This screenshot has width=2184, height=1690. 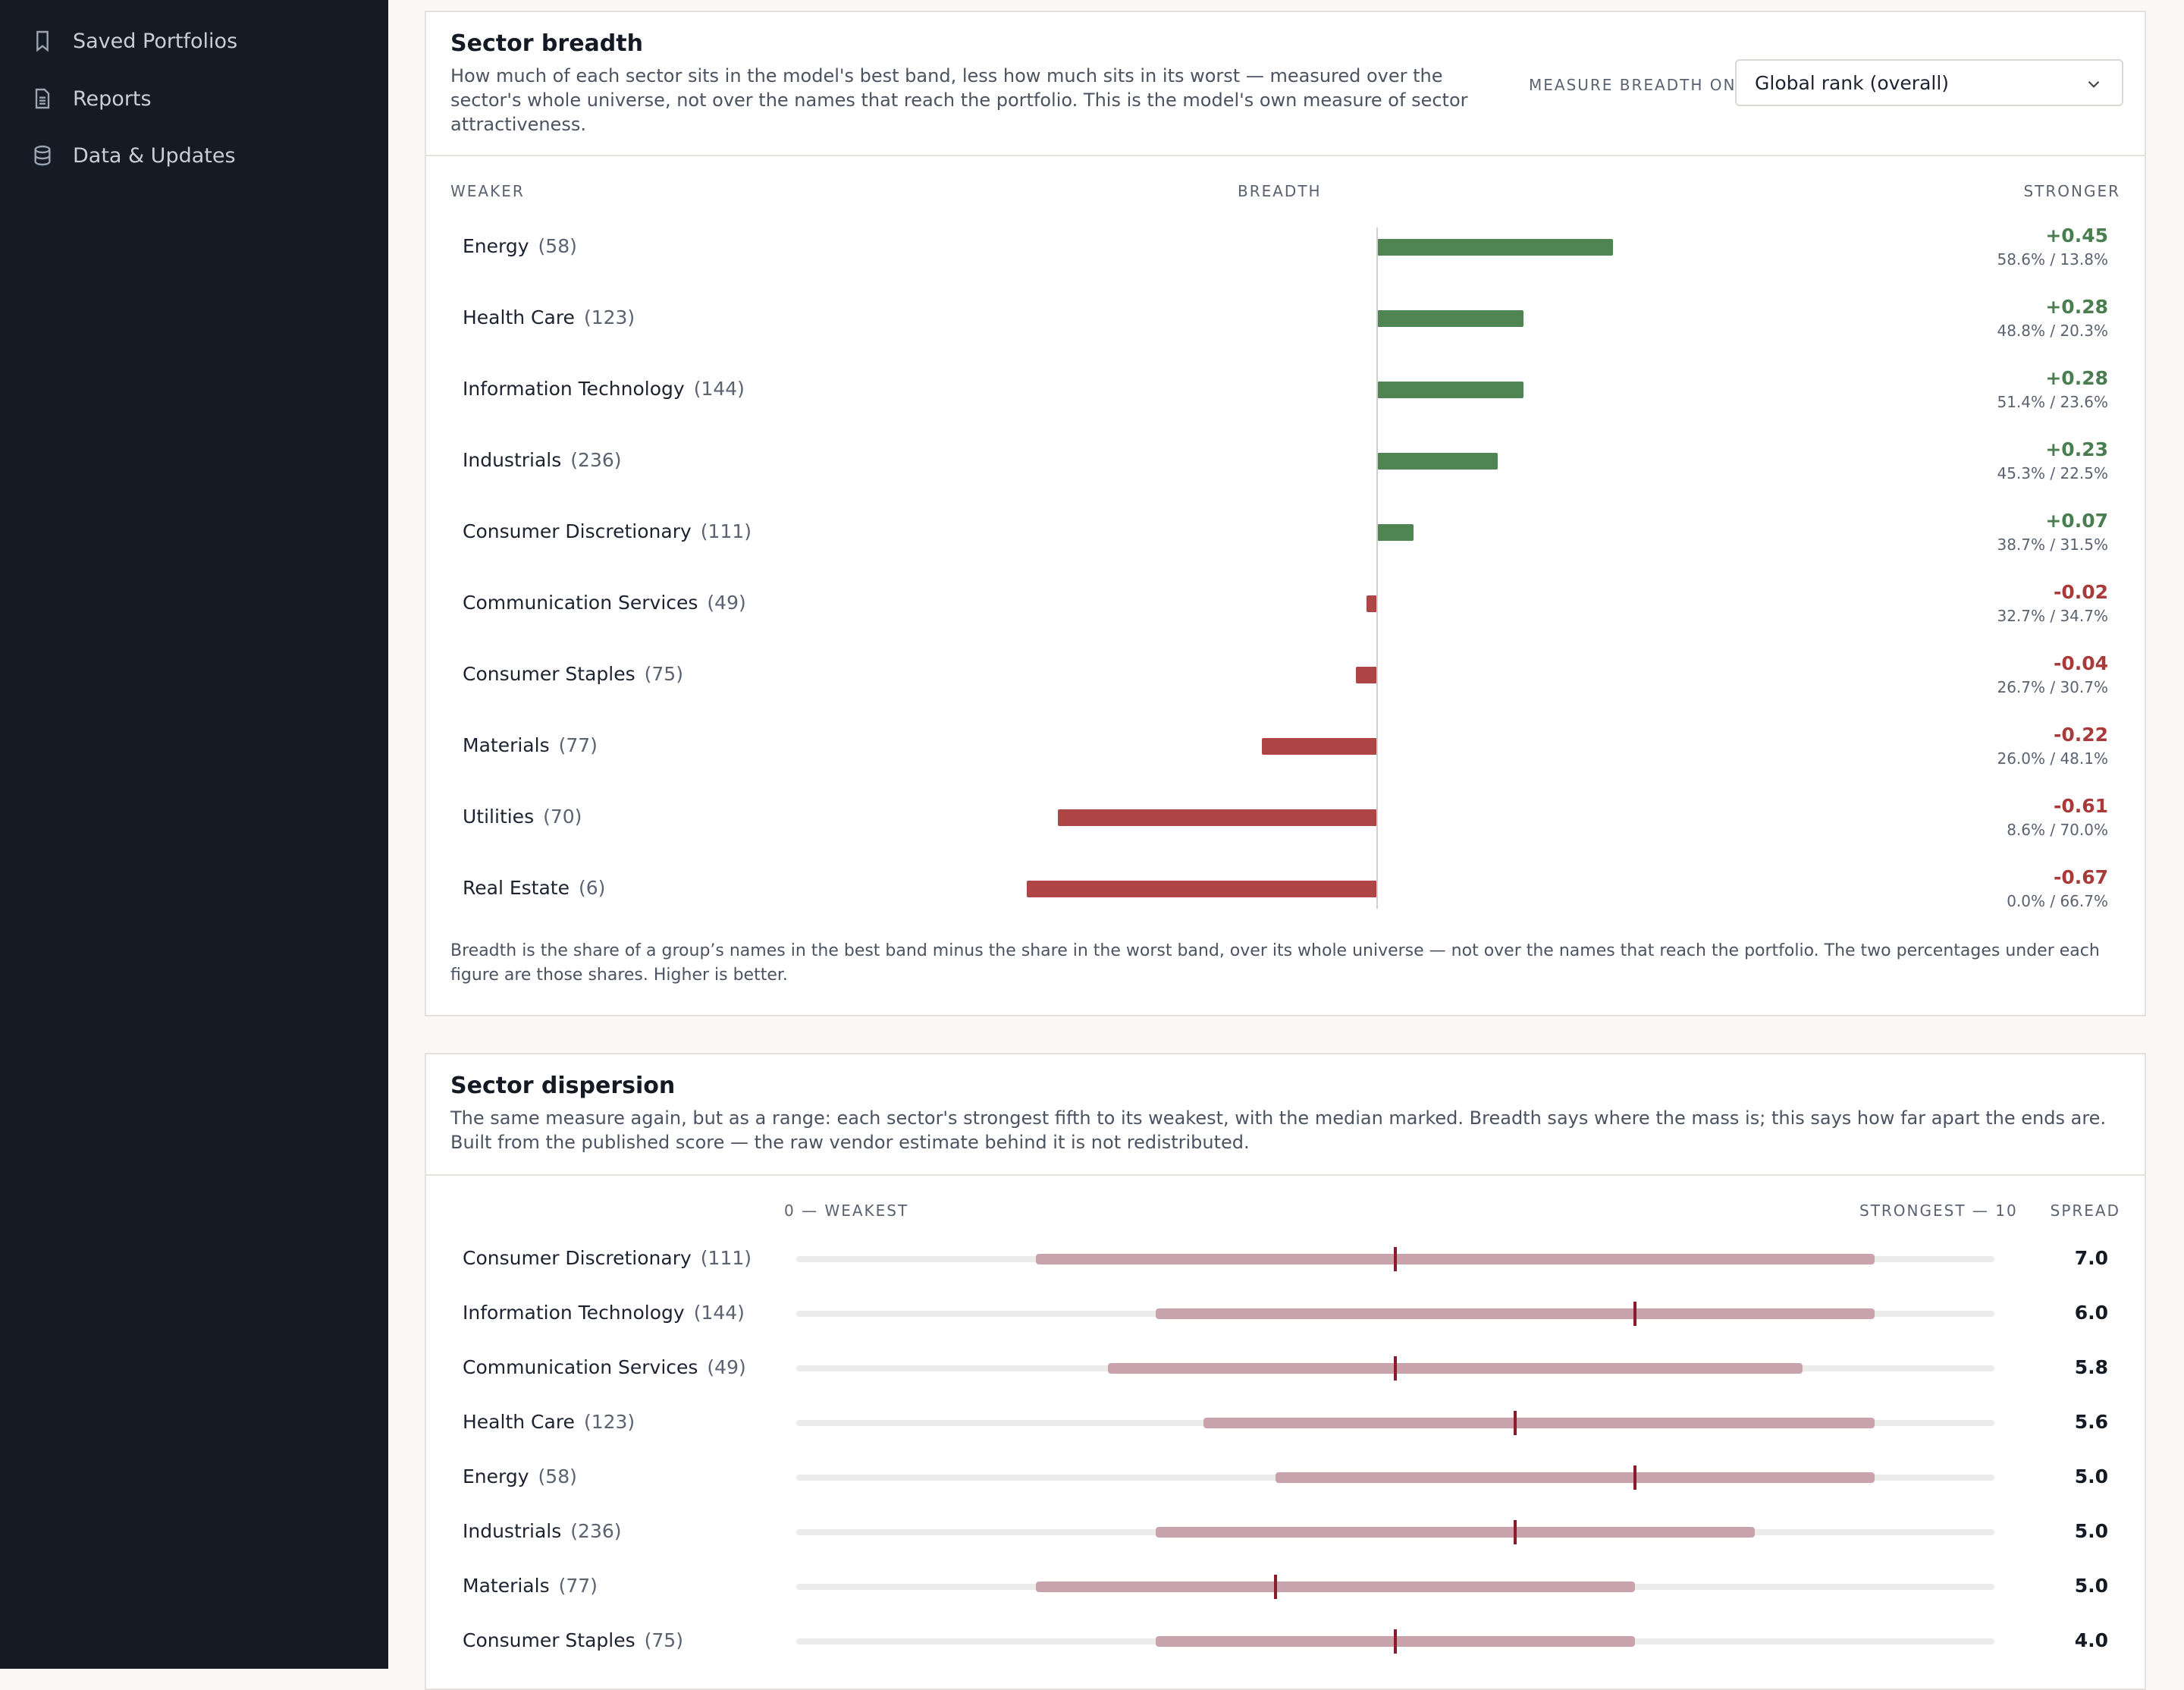 What do you see at coordinates (546, 43) in the screenshot?
I see `panel-title: Sector breadth` at bounding box center [546, 43].